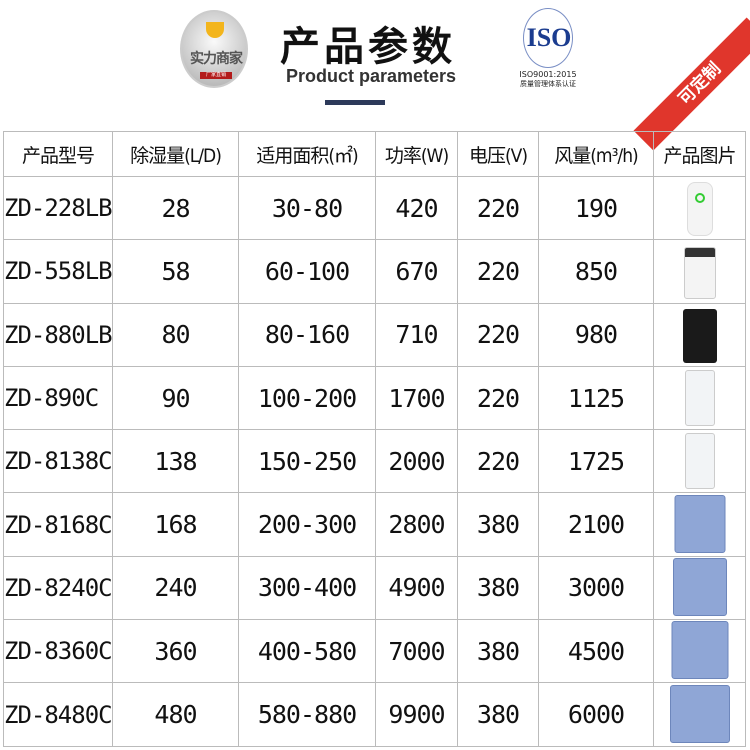  What do you see at coordinates (175, 154) in the screenshot?
I see `column-header: 除湿量(L/D)` at bounding box center [175, 154].